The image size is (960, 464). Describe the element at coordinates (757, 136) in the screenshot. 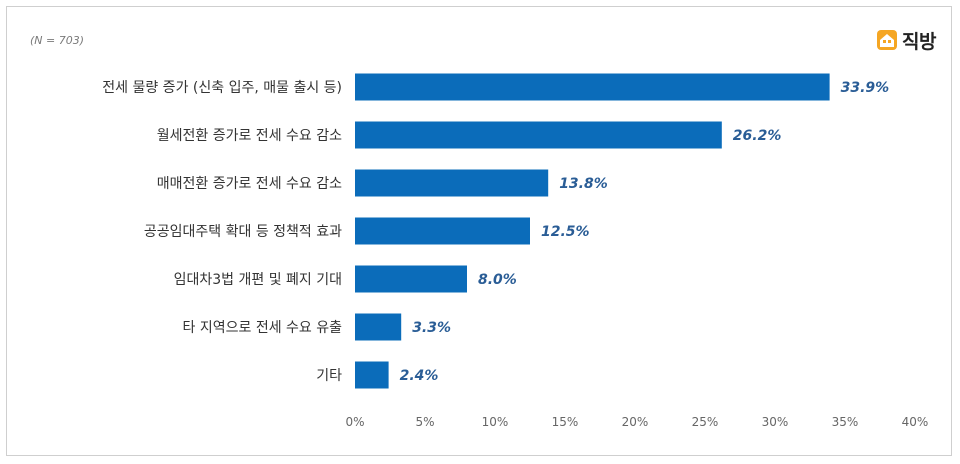

I see `data-label: 26.2%` at that location.